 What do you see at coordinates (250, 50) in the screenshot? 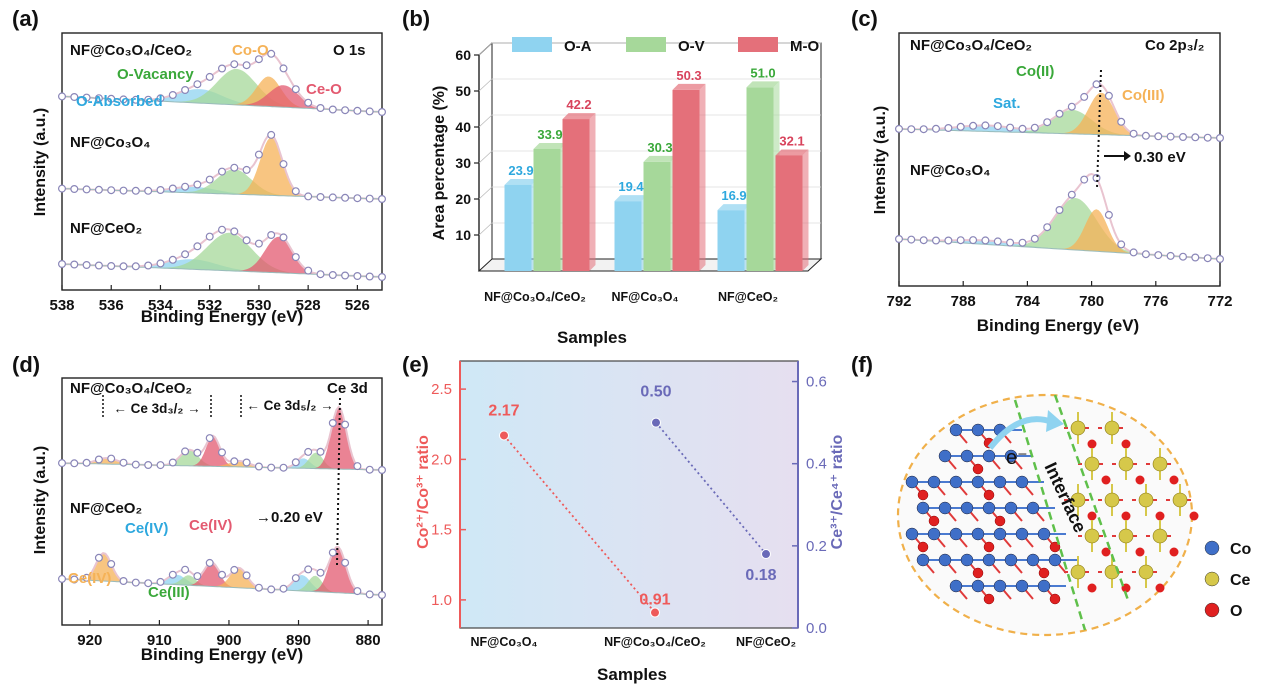
I see `peak-label: Co-O` at bounding box center [250, 50].